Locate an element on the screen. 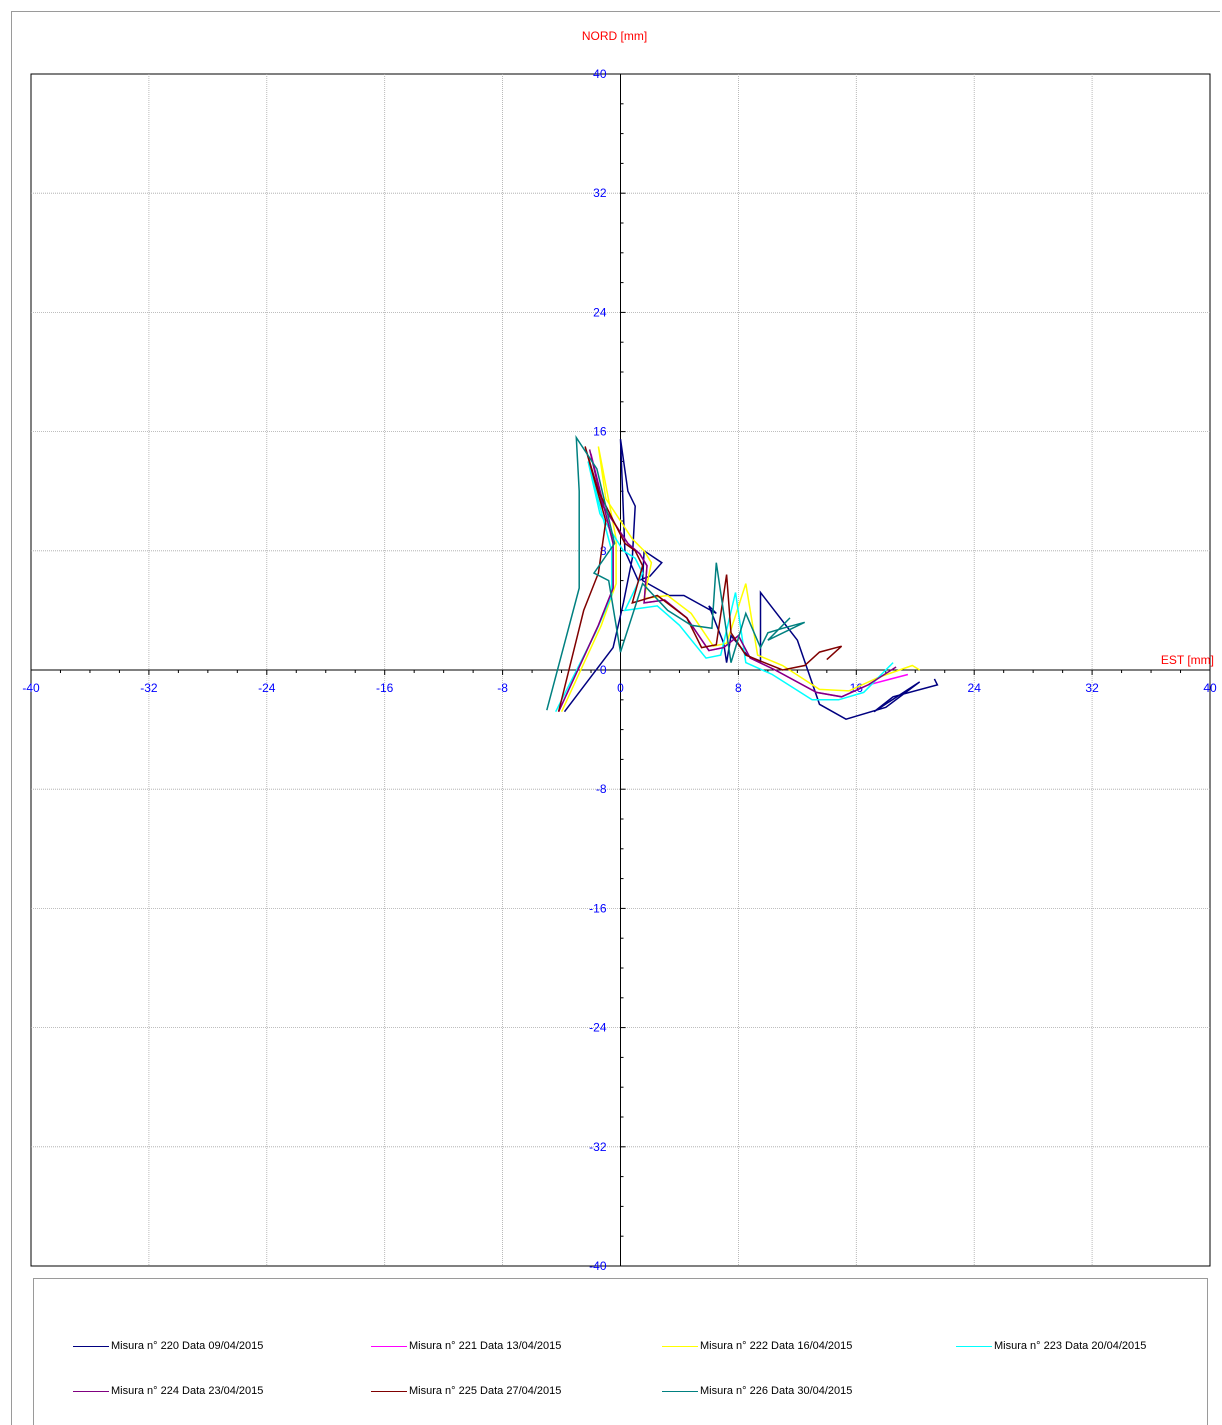 The height and width of the screenshot is (1425, 1222). y-tick-label: -16 is located at coordinates (598, 908).